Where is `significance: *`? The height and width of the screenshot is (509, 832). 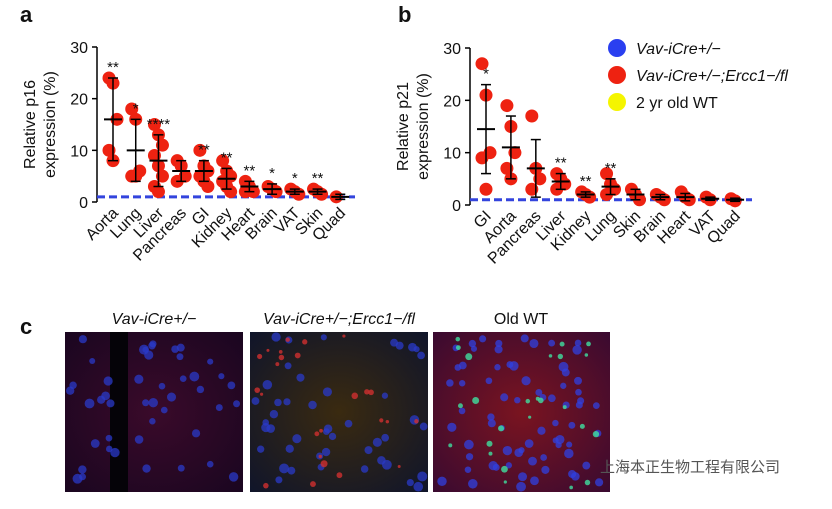
significance: * is located at coordinates (272, 173).